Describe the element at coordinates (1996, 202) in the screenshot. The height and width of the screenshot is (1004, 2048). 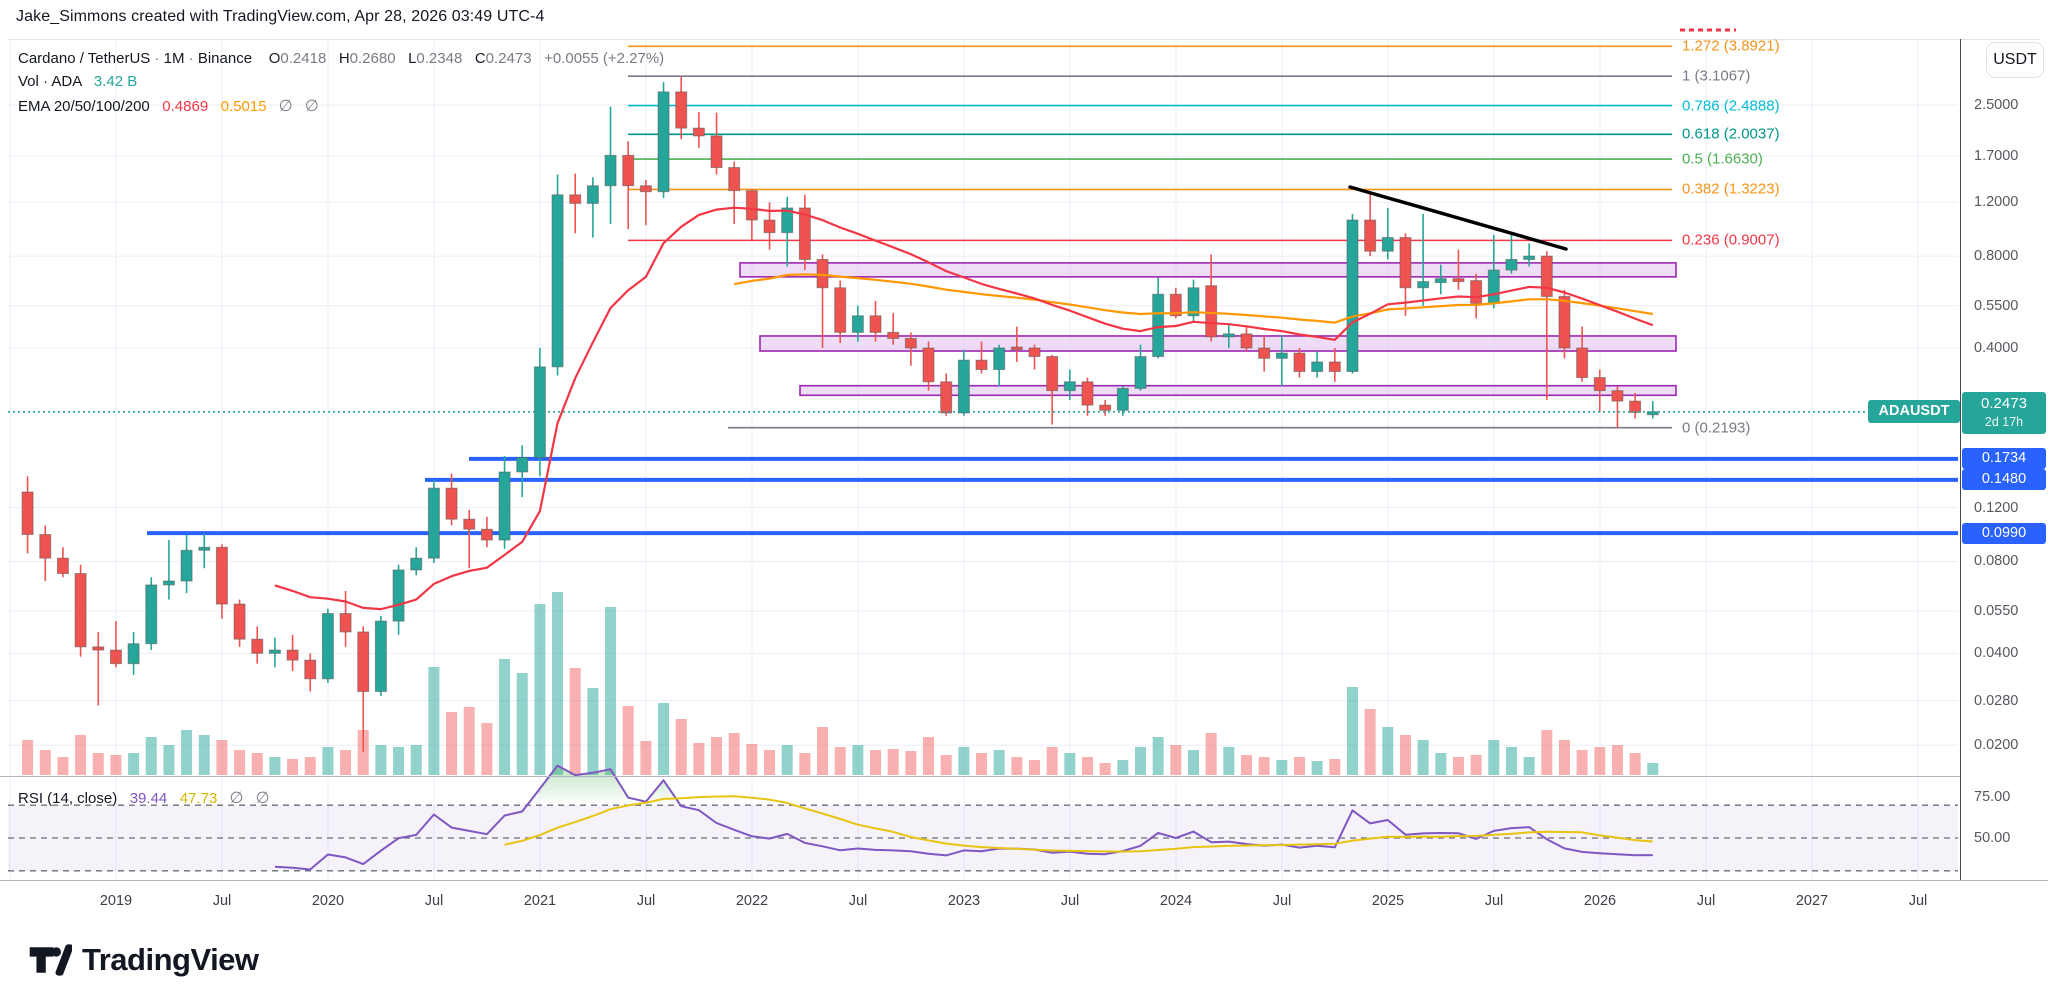
I see `price-axis-tick: 1.2000` at that location.